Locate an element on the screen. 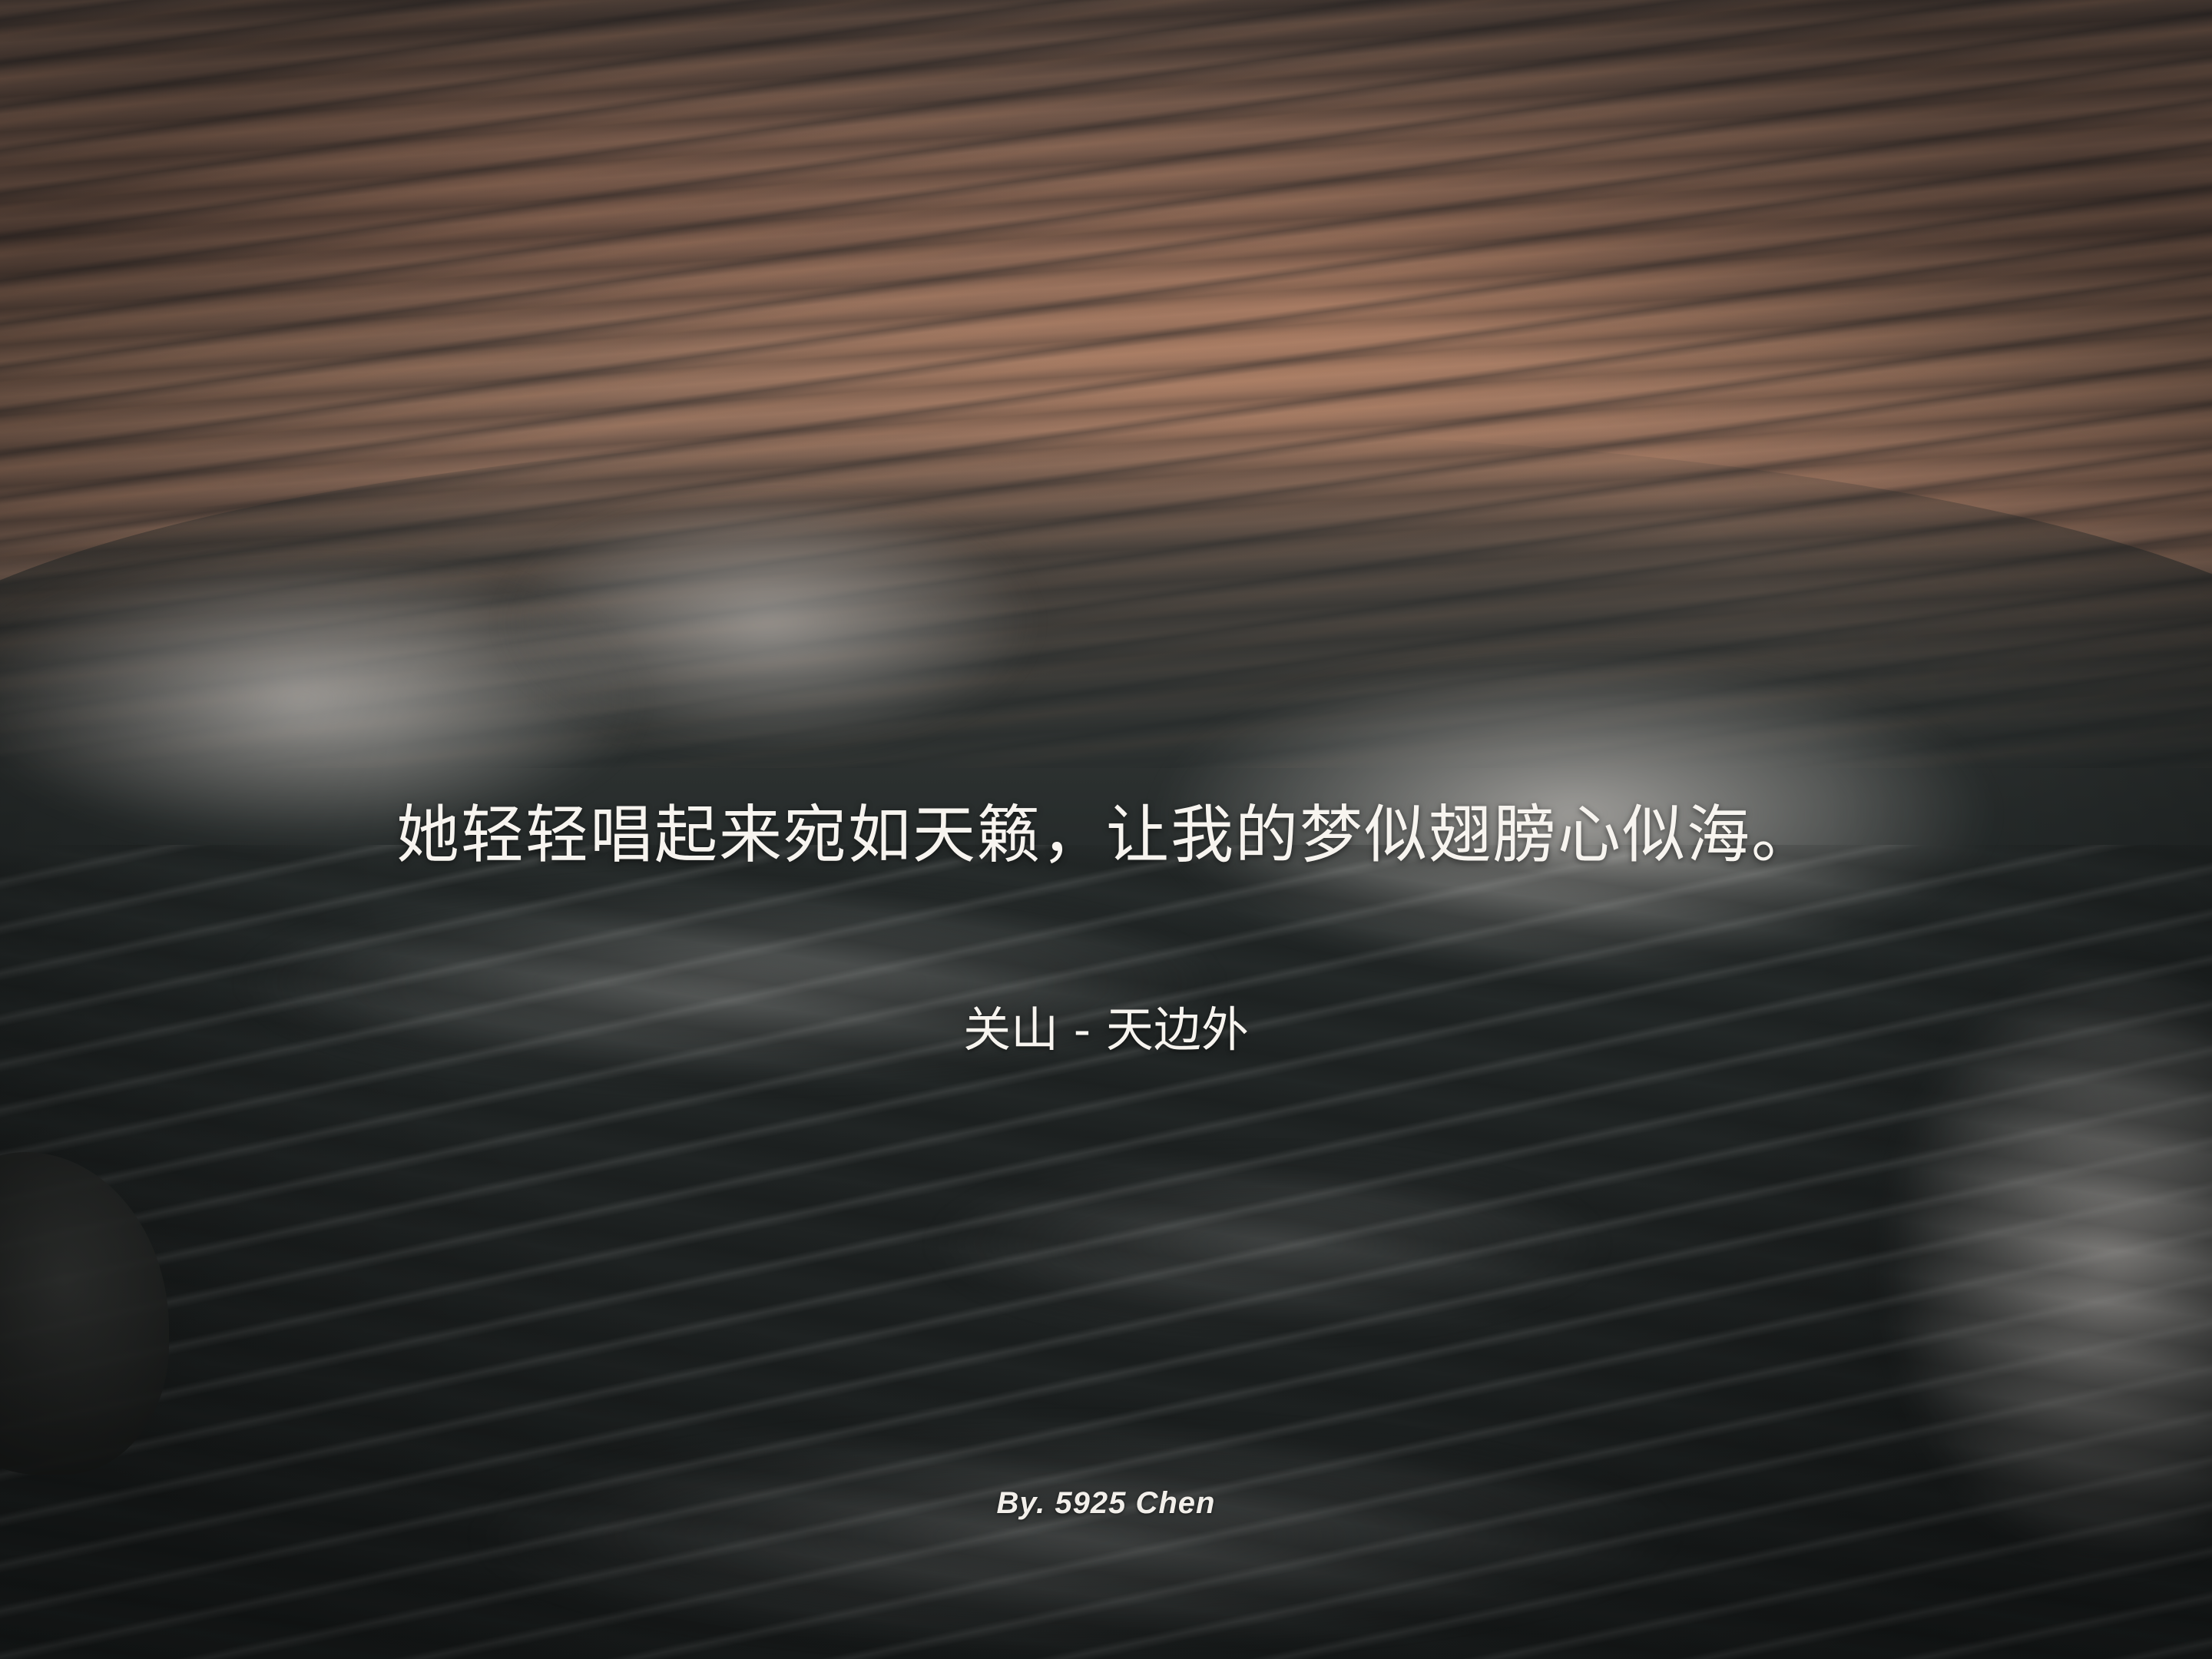  lyric-quote: 她轻轻唱起来宛如天籁，让我的梦似翅膀心似海。 is located at coordinates (1106, 836).